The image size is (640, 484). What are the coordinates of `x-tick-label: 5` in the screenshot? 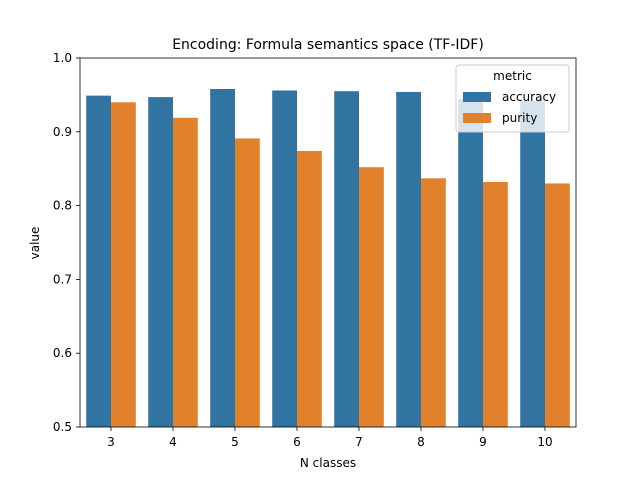 It's located at (235, 442).